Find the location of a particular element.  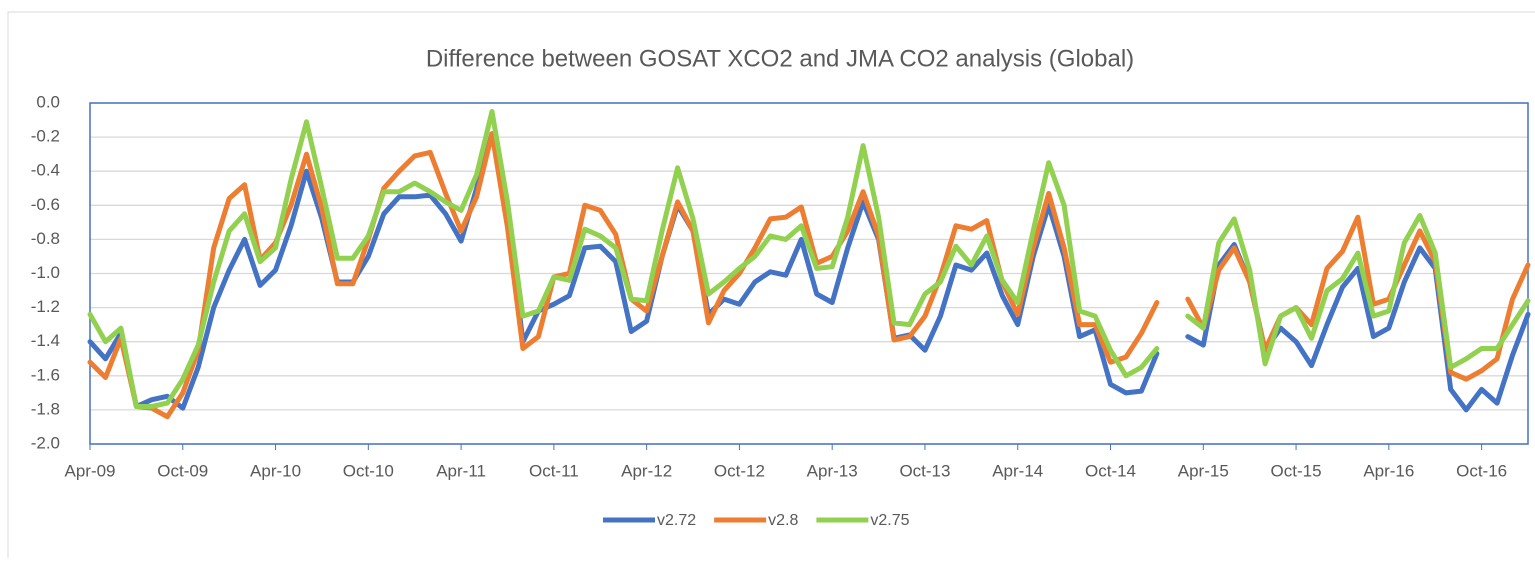

y-tick-label: -0.6 is located at coordinates (45, 204).